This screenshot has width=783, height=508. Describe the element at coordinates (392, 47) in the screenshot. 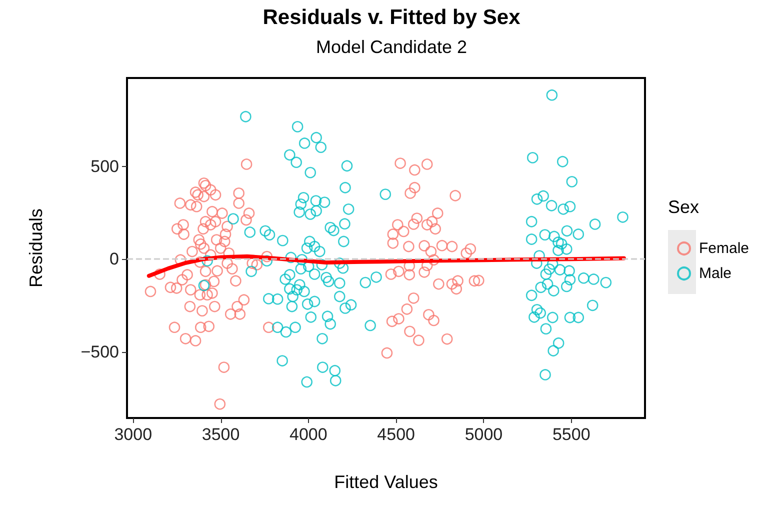

I see `chart-subtitle: Model Candidate 2` at that location.